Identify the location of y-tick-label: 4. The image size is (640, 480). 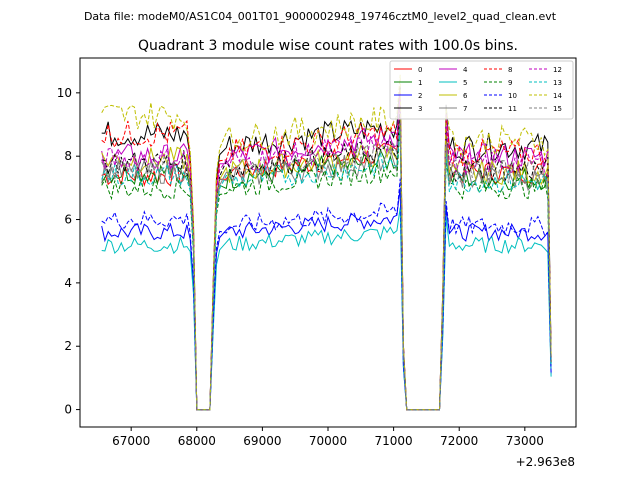
(68, 283).